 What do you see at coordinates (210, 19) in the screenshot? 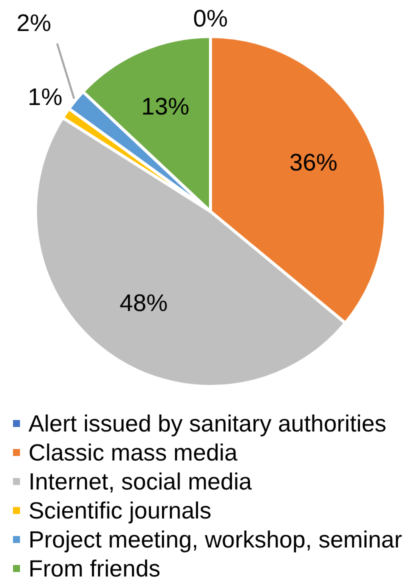
I see `text: 0%` at bounding box center [210, 19].